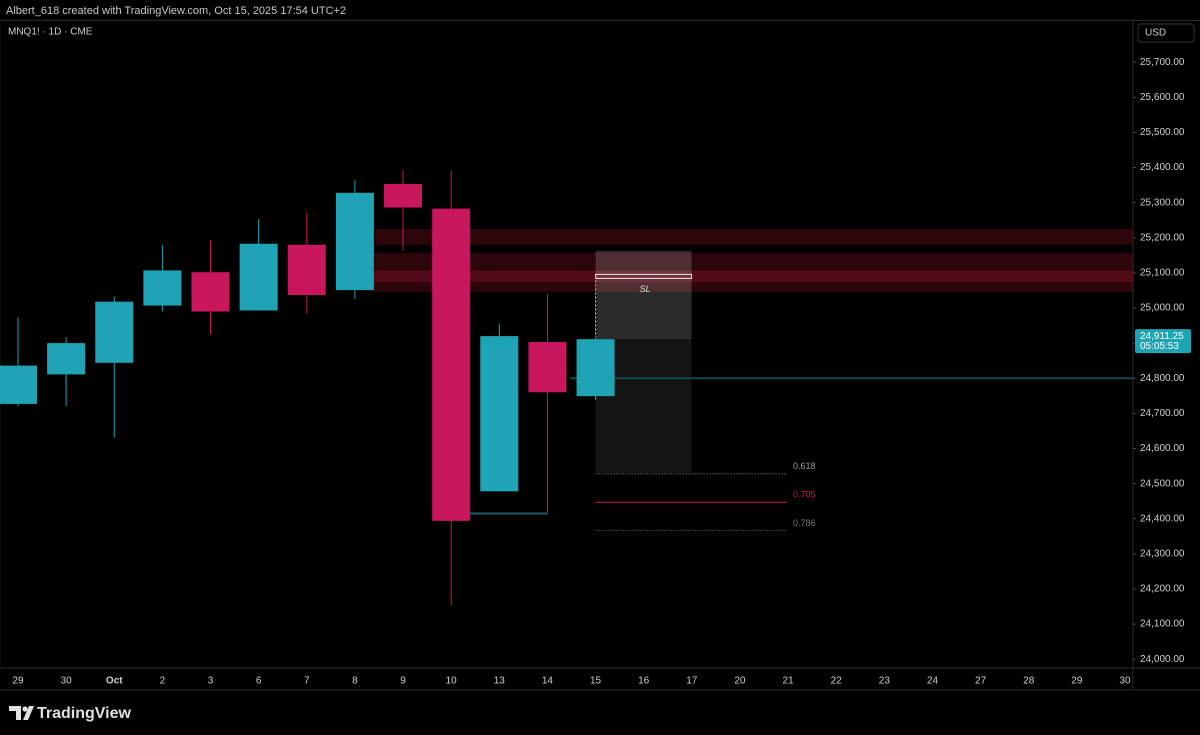 The height and width of the screenshot is (735, 1200). What do you see at coordinates (643, 295) in the screenshot?
I see `risk-box` at bounding box center [643, 295].